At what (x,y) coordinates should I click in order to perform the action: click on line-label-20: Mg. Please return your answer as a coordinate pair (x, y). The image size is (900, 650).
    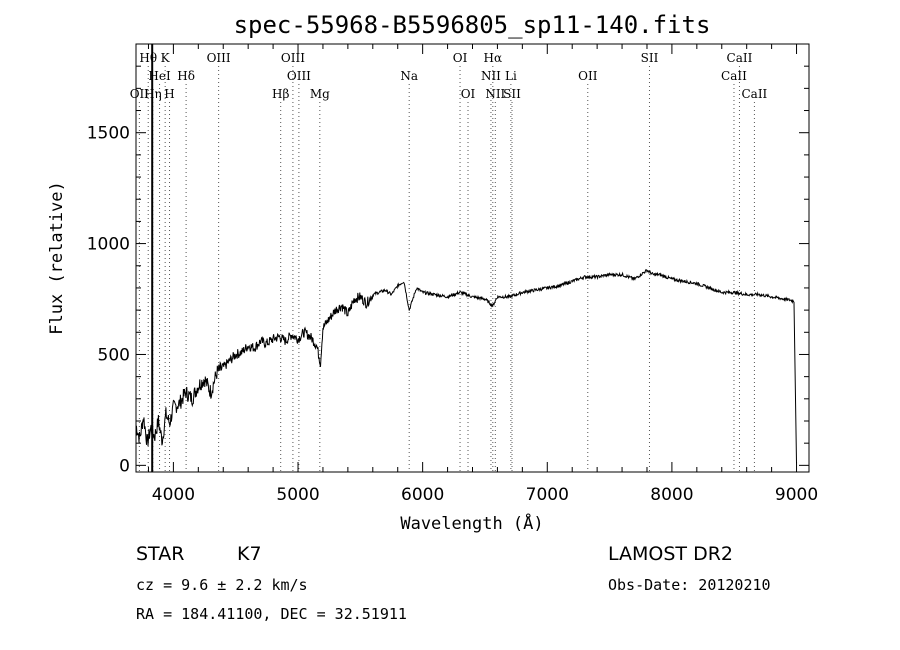
    Looking at the image, I should click on (320, 94).